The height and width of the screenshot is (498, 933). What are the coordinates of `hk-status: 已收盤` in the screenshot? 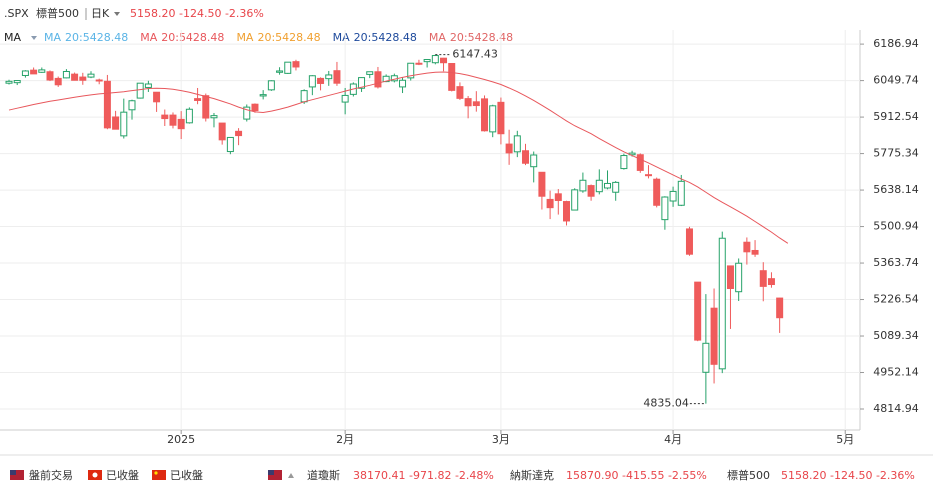 It's located at (122, 475).